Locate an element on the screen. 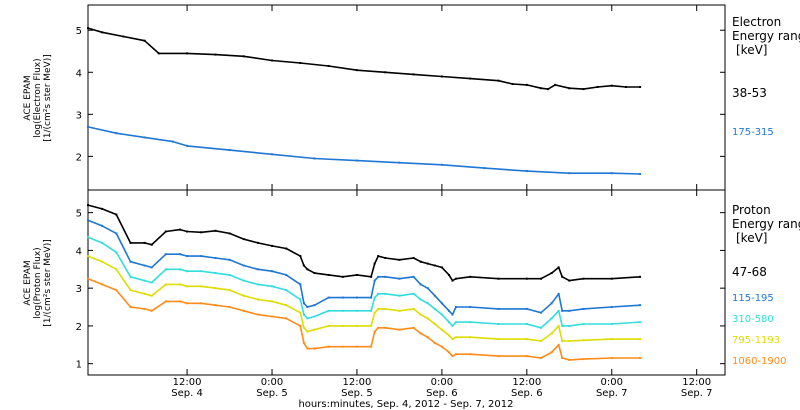  proton-ytick-label: 4 is located at coordinates (79, 251).